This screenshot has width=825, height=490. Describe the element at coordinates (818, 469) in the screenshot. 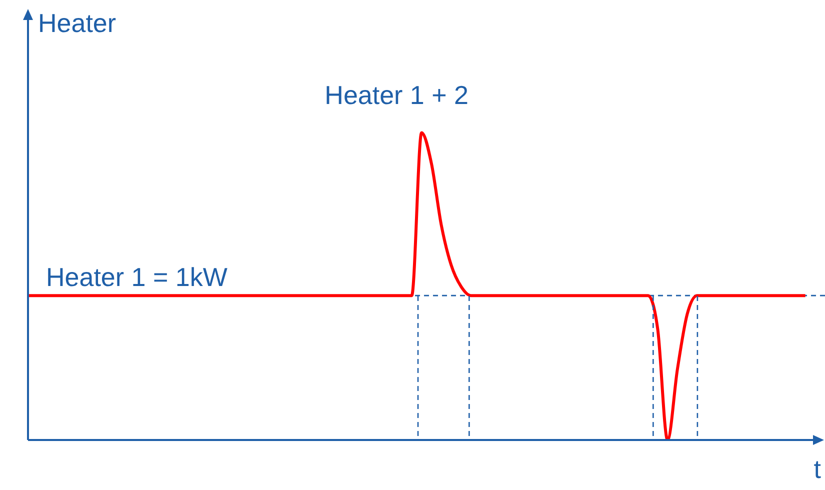

I see `x-axis-title: t` at that location.